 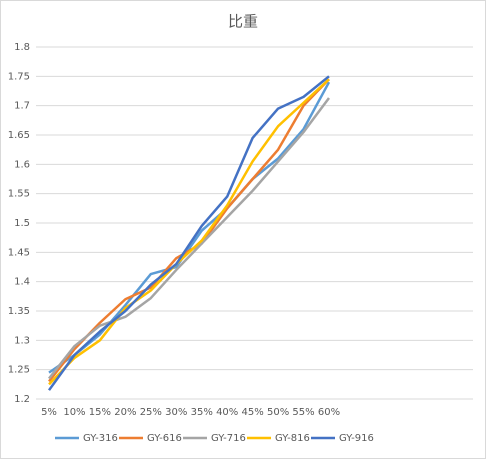 I want to click on y-tick-label: 1.6, so click(x=22, y=164).